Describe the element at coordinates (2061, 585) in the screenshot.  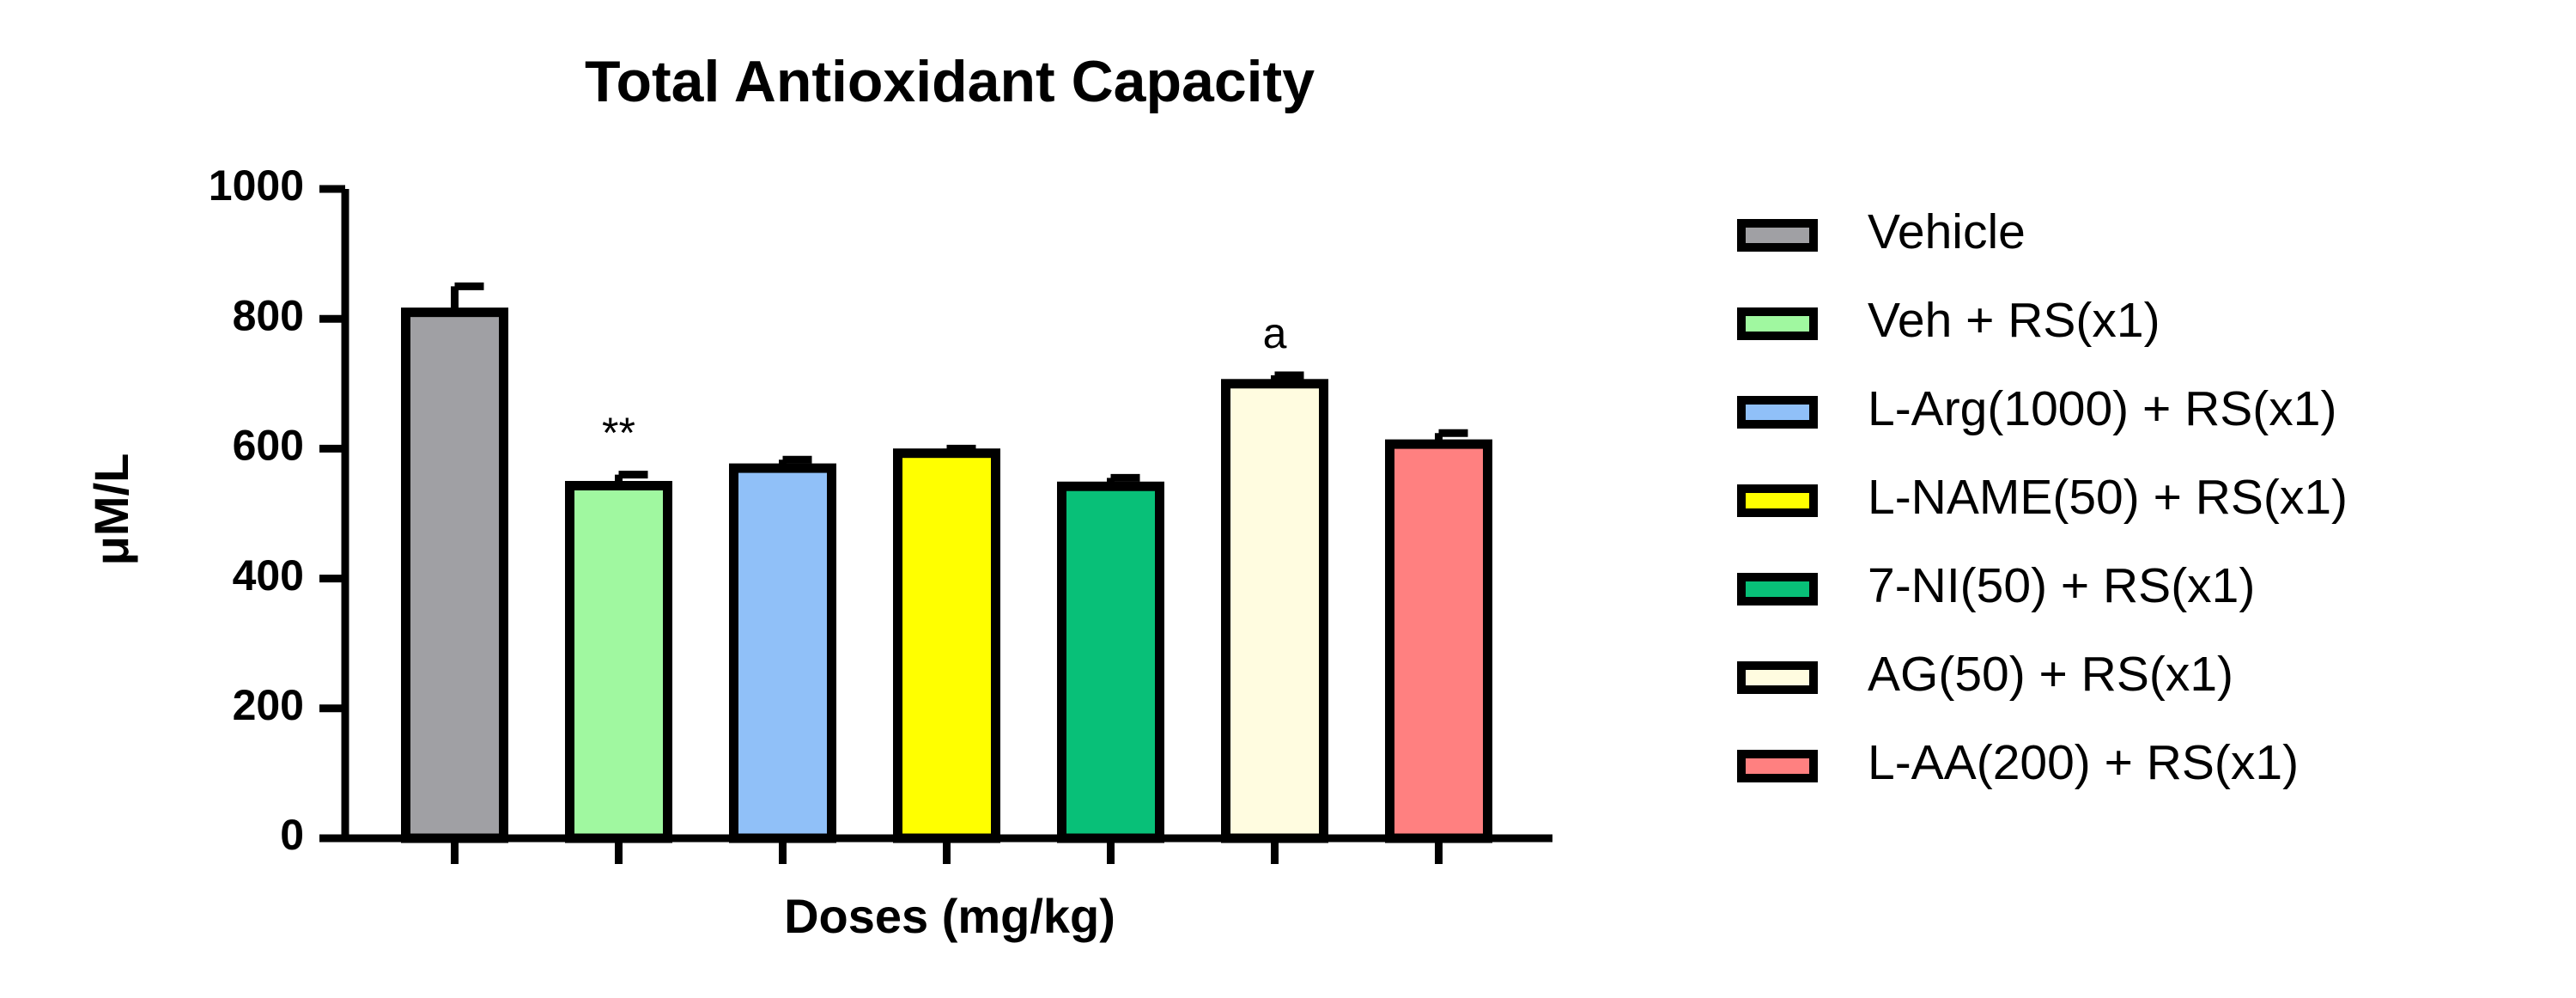
I see `legend-label: 7-NI(50) + RS(x1)` at that location.